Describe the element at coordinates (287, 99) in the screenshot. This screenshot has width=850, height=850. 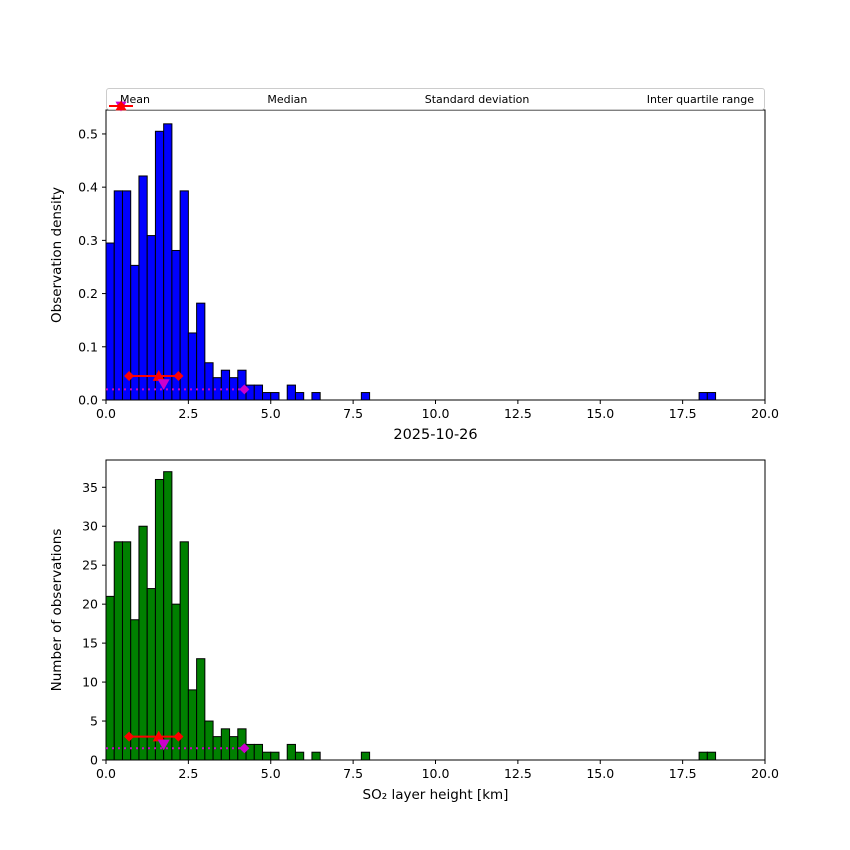
I see `legend-label-median: Median` at that location.